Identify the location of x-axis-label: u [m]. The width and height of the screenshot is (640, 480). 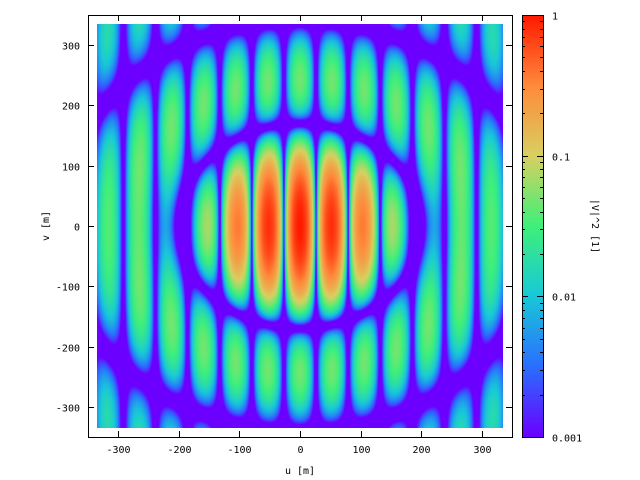
(300, 471).